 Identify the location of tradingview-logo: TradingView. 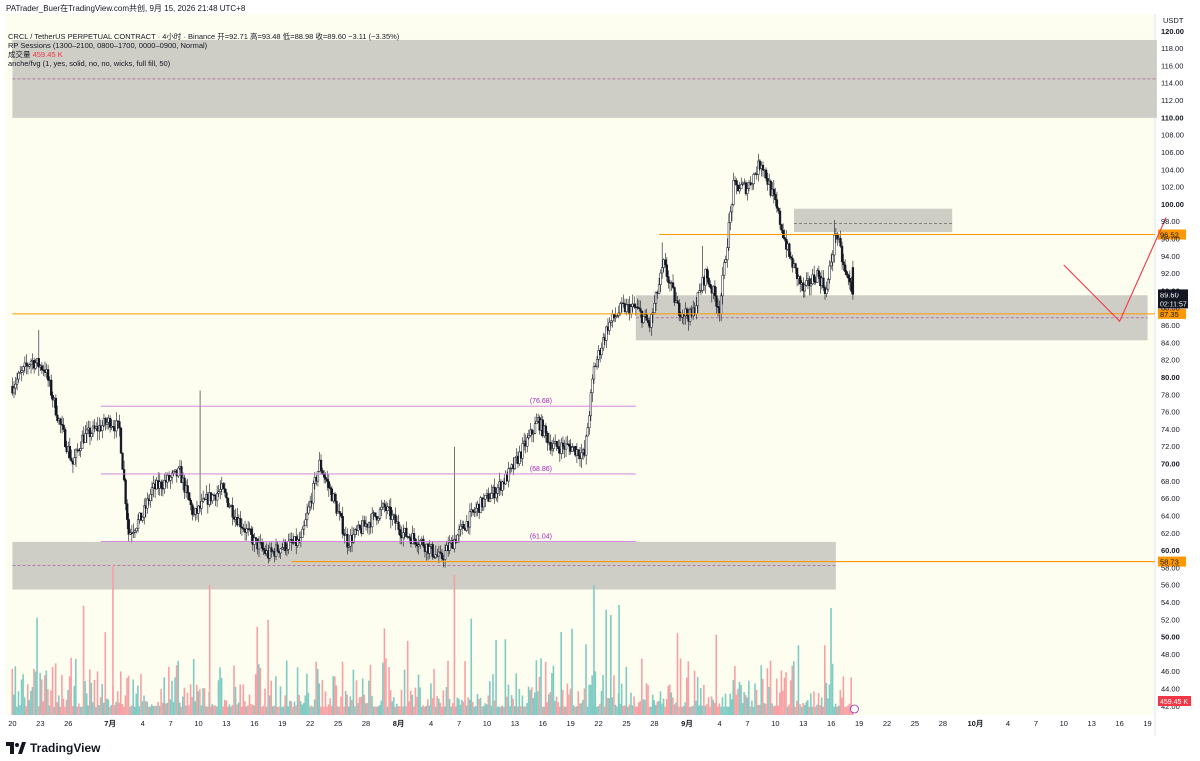
(53, 748).